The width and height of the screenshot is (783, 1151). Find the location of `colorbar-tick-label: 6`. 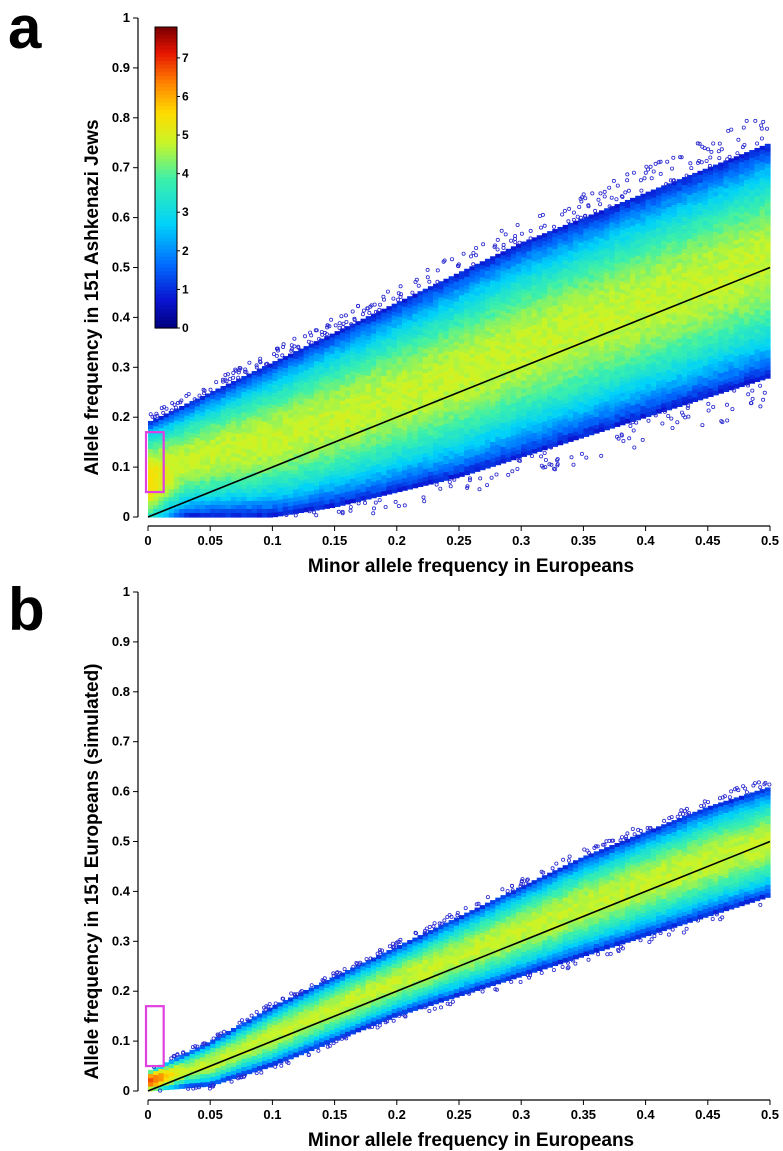

colorbar-tick-label: 6 is located at coordinates (185, 96).